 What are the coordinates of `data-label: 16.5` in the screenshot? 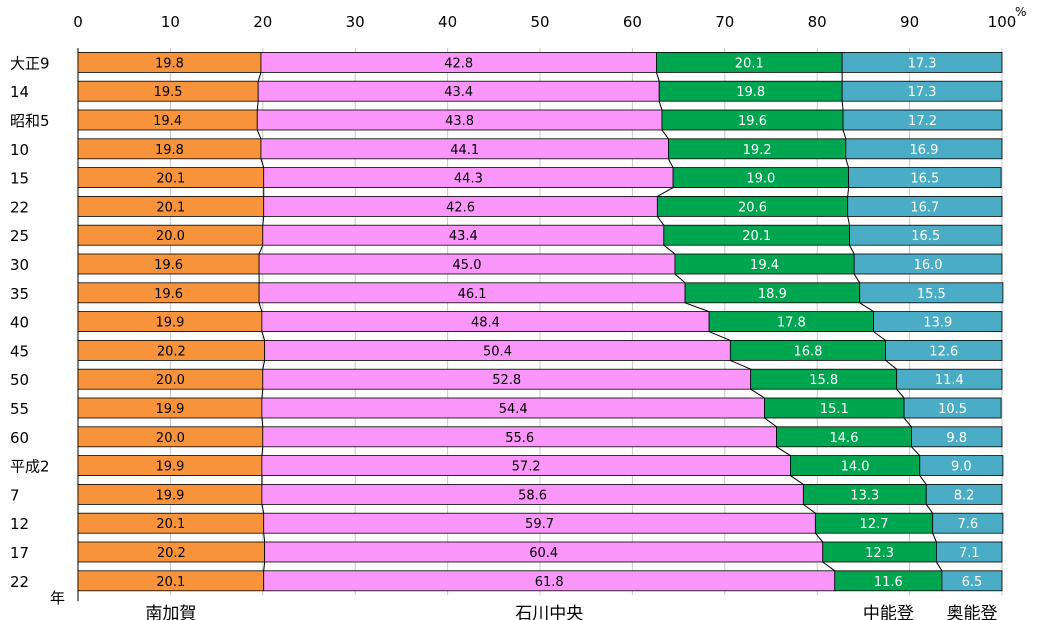 It's located at (925, 236).